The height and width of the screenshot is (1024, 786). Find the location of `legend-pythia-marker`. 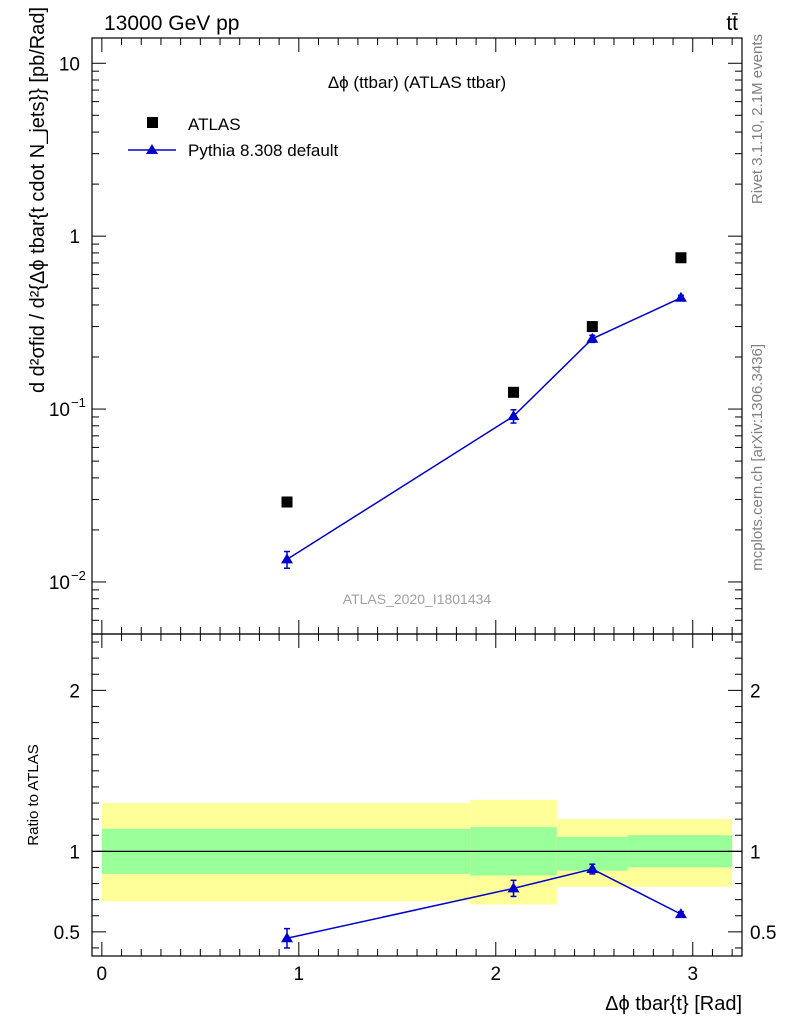

legend-pythia-marker is located at coordinates (152, 149).